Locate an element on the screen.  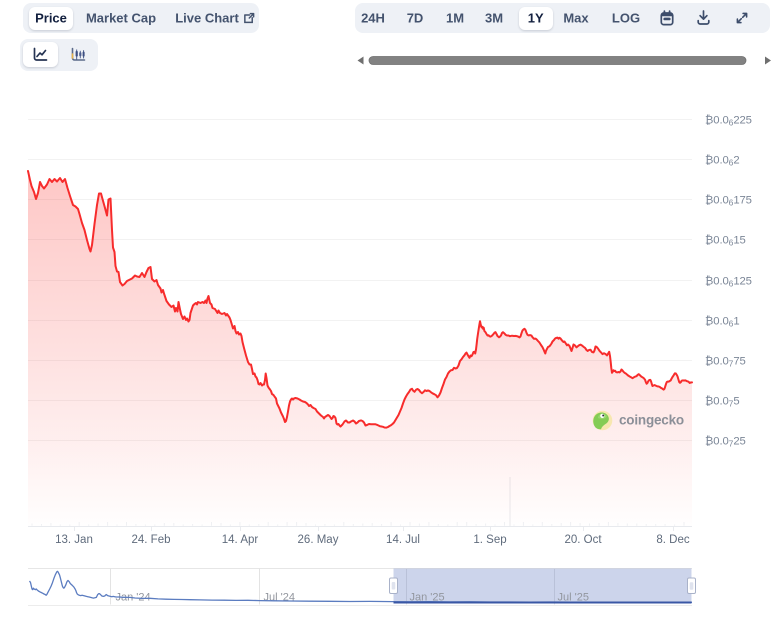
svg-text: 26. May is located at coordinates (318, 540).